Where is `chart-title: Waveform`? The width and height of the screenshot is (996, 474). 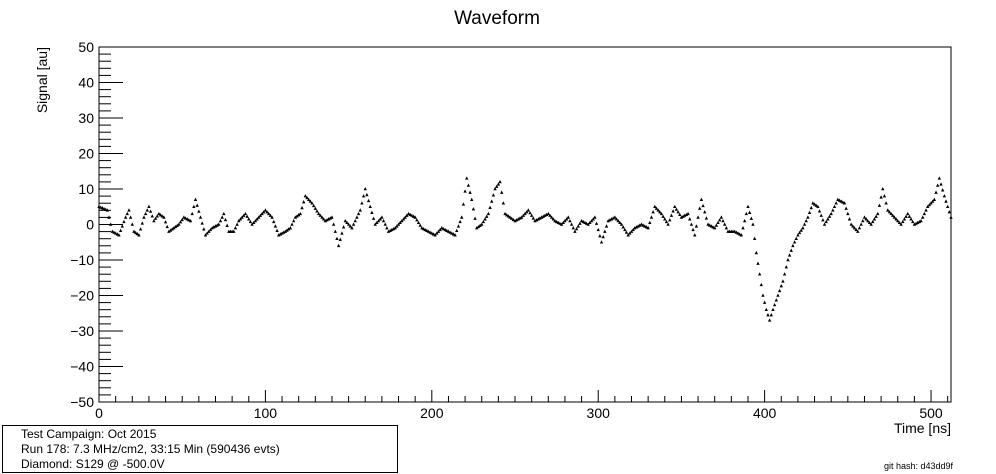
chart-title: Waveform is located at coordinates (497, 18).